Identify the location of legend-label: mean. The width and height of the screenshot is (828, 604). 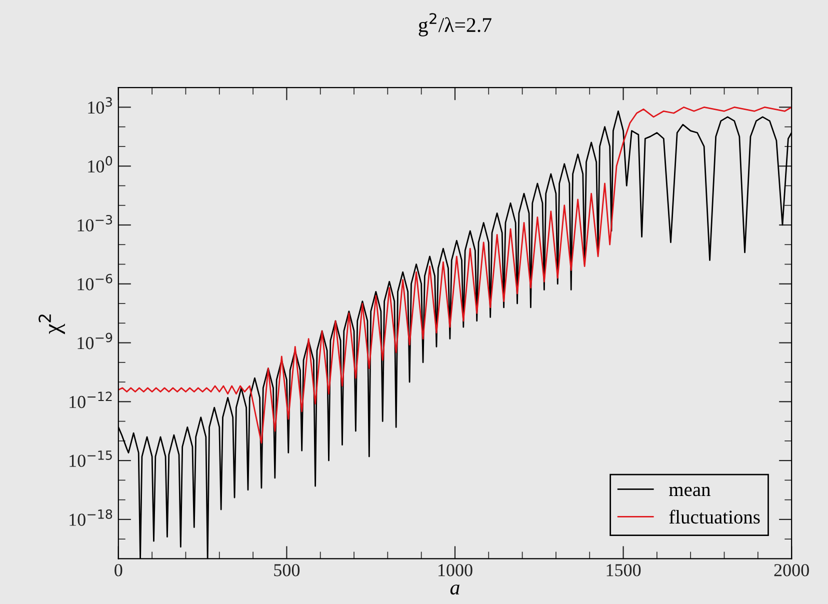
(689, 491).